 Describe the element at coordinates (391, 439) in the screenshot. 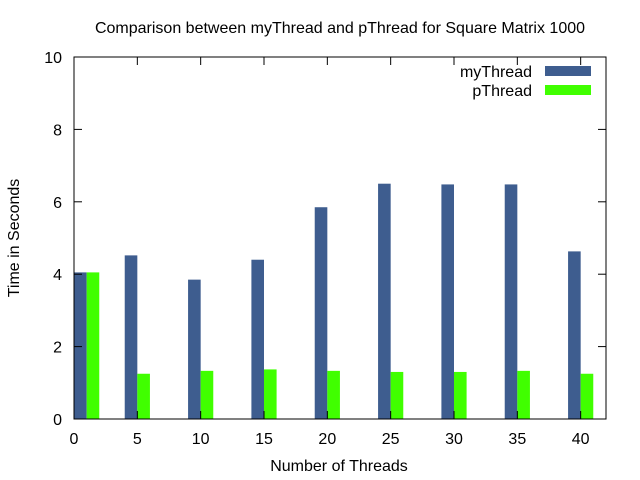

I see `x-tick-label-25: 25` at that location.